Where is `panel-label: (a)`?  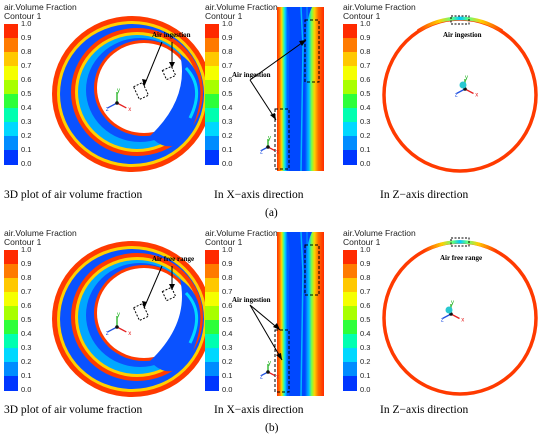
panel-label: (a) is located at coordinates (271, 213).